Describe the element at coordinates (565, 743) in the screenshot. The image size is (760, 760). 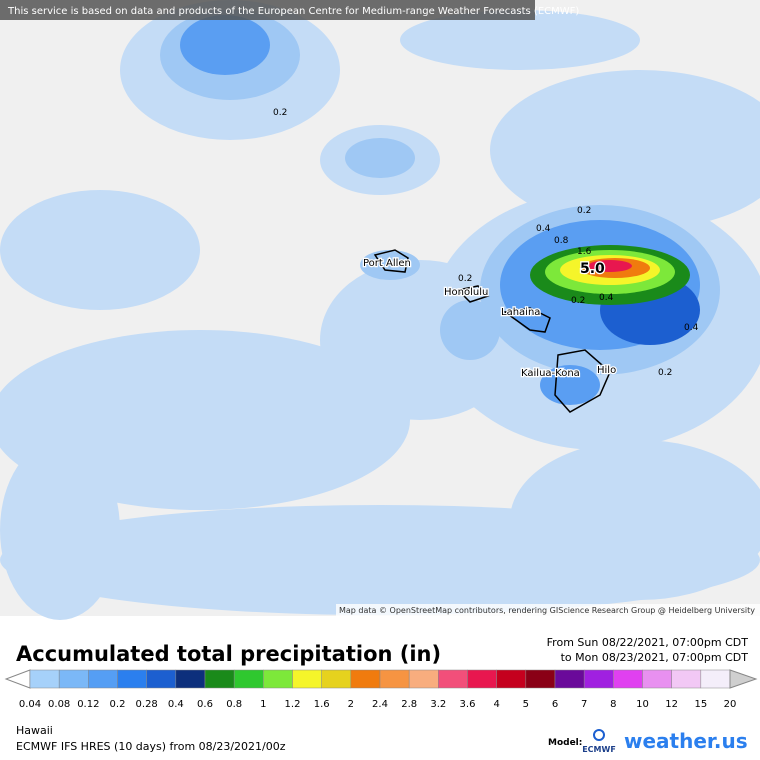
I see `model-label: Model:` at that location.